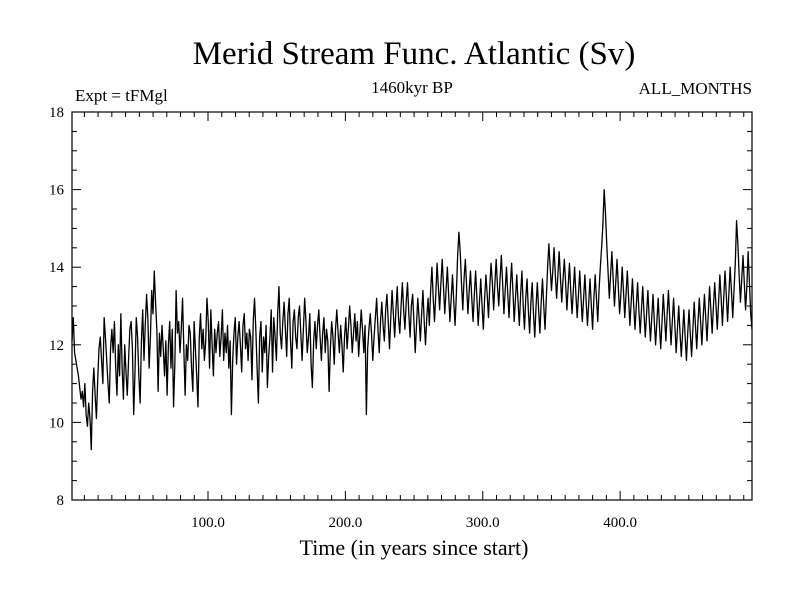  I want to click on x-axis-title: Time (in years since start), so click(414, 547).